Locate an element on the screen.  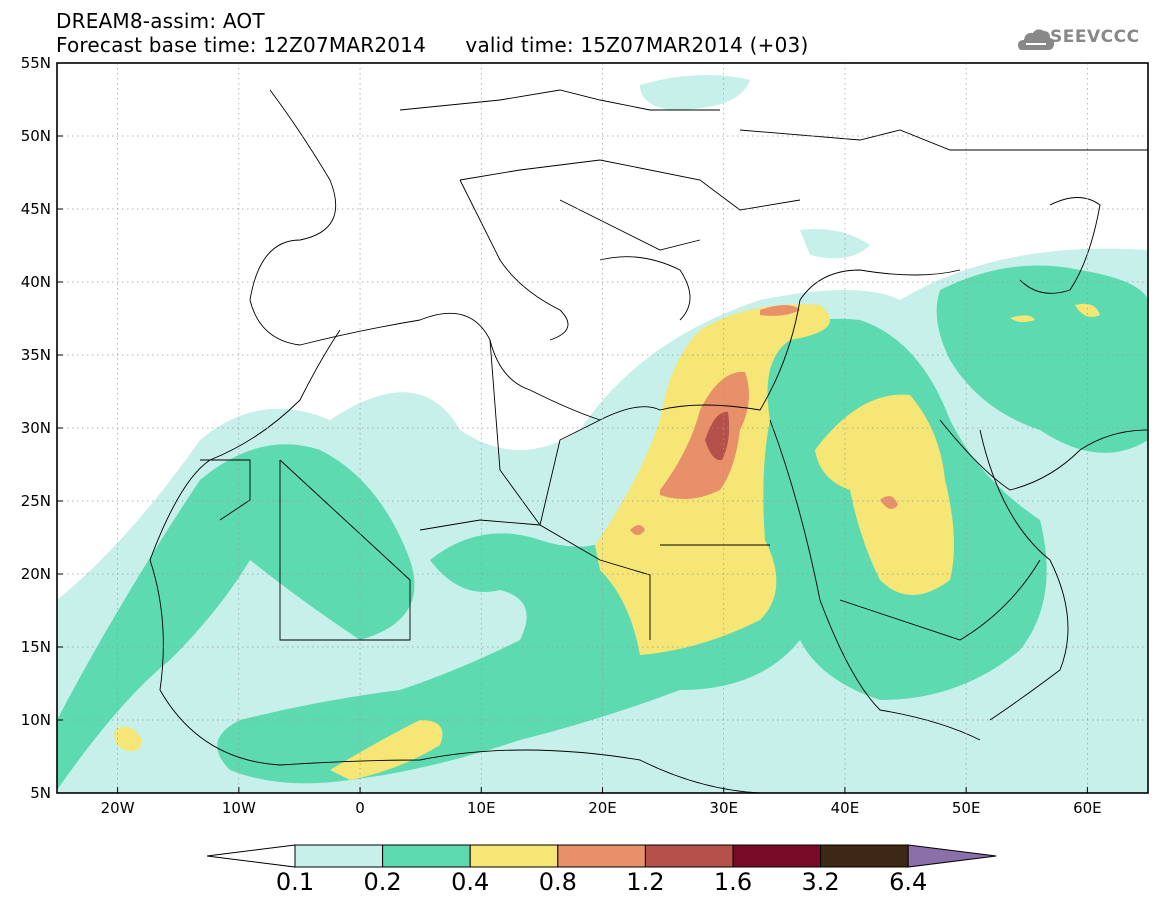
colorbar-over-arrow is located at coordinates (952, 856).